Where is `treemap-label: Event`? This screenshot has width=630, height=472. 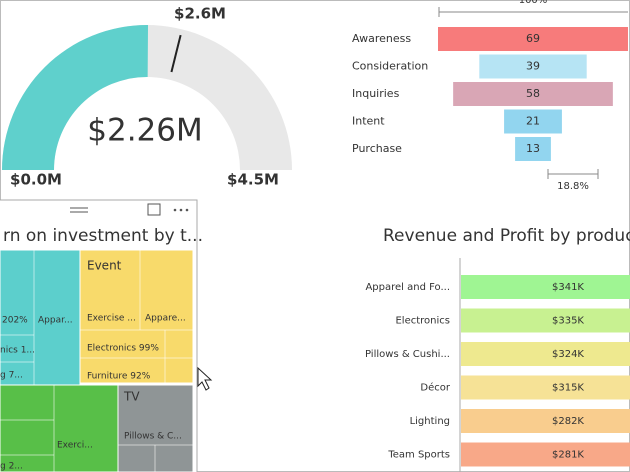
treemap-label: Event is located at coordinates (104, 266).